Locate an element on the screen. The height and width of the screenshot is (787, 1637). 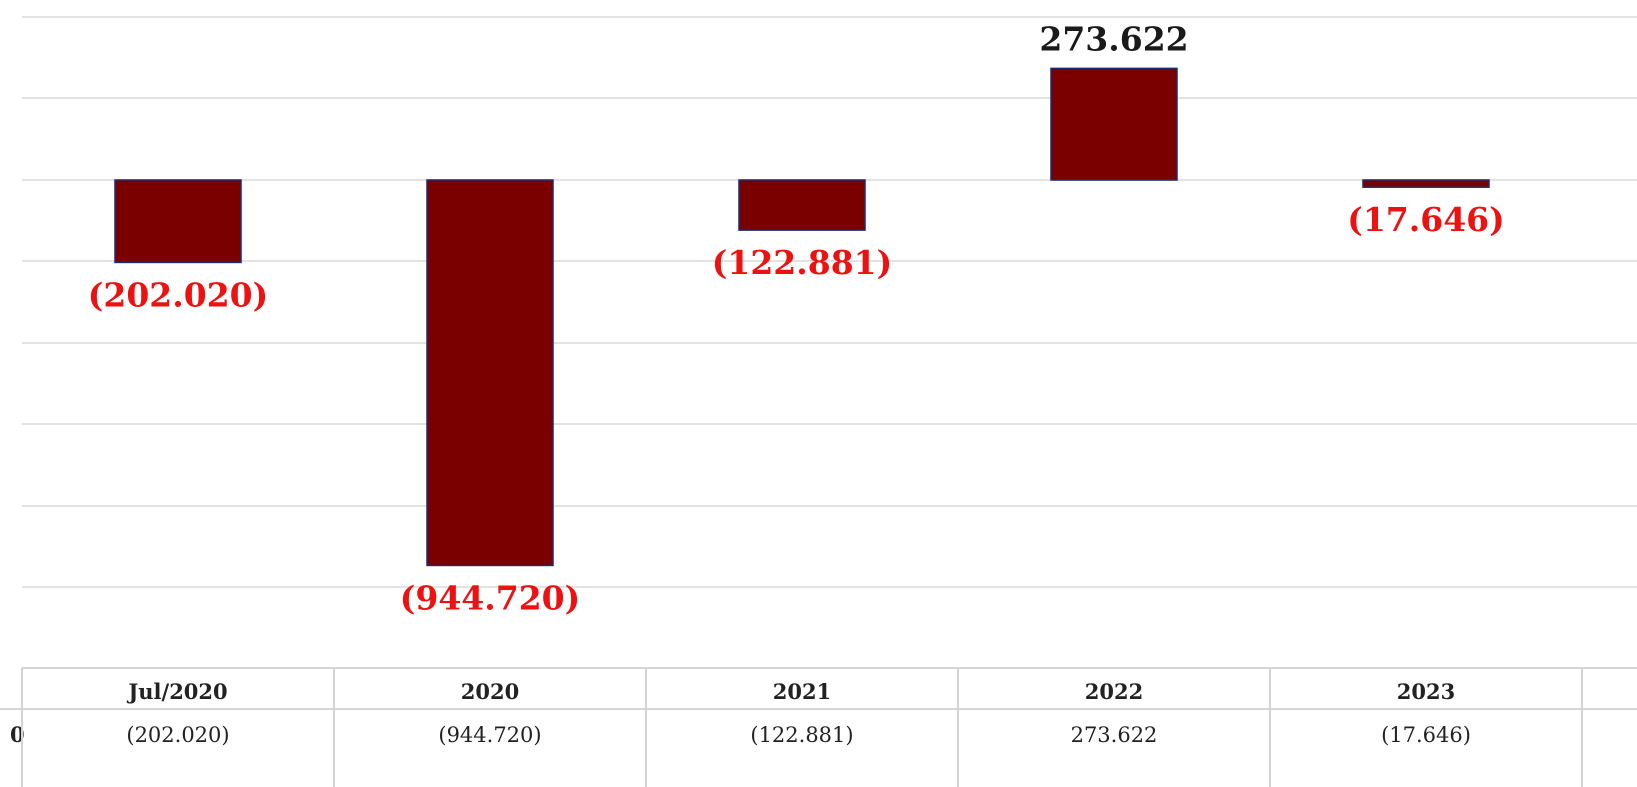
table-value-cell: (944.720) is located at coordinates (489, 735).